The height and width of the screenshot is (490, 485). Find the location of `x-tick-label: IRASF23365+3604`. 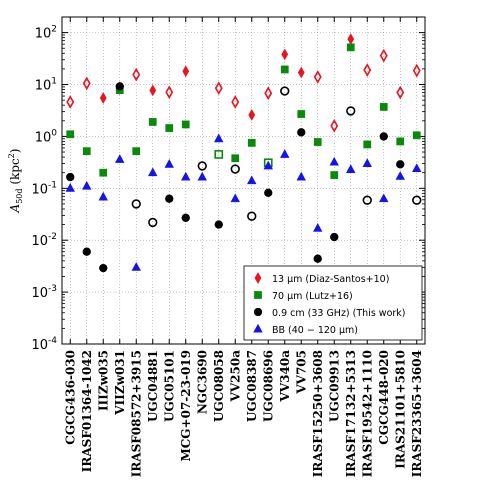

x-tick-label: IRASF23365+3604 is located at coordinates (417, 413).